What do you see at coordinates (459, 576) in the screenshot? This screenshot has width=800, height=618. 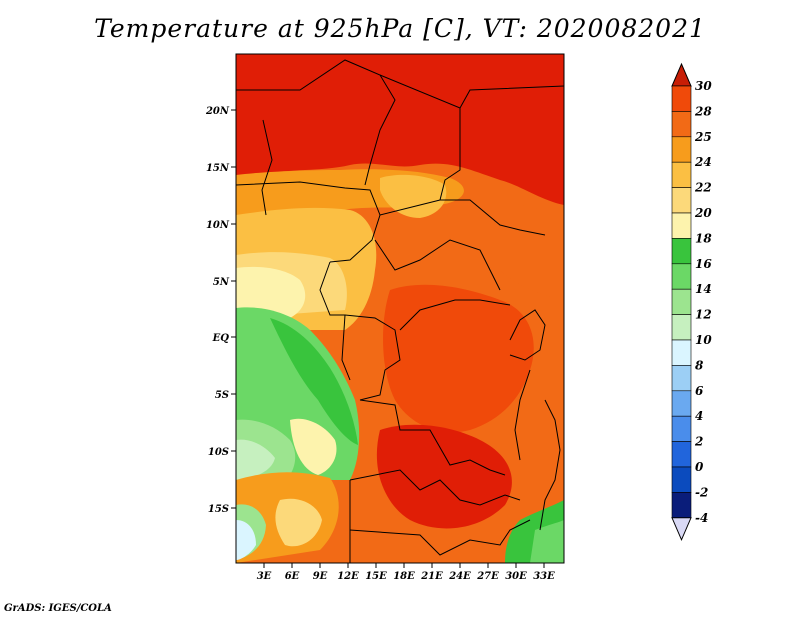 I see `lon-label-24e: 24E` at bounding box center [459, 576].